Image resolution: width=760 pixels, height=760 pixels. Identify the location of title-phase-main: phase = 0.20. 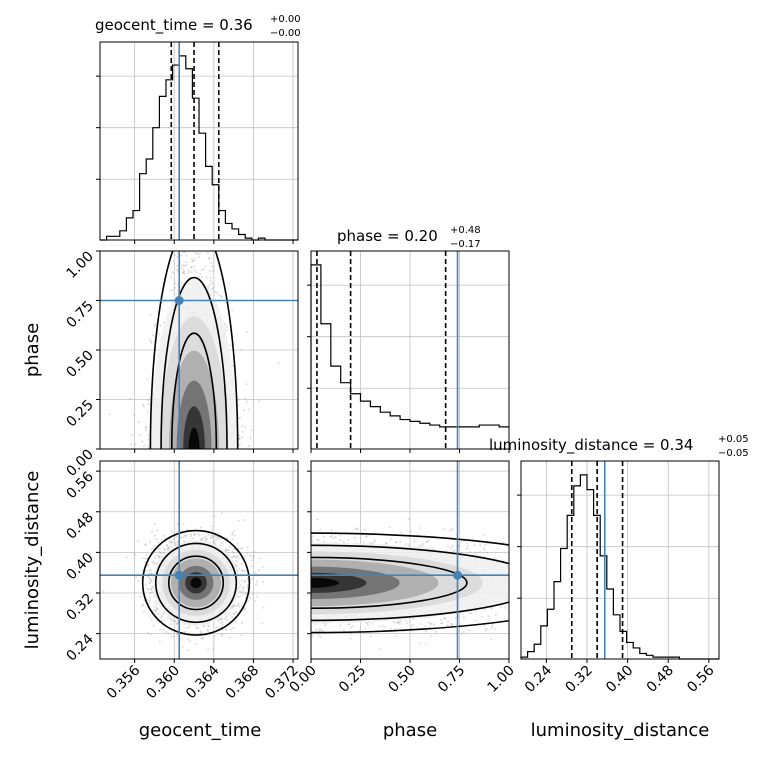
(387, 236).